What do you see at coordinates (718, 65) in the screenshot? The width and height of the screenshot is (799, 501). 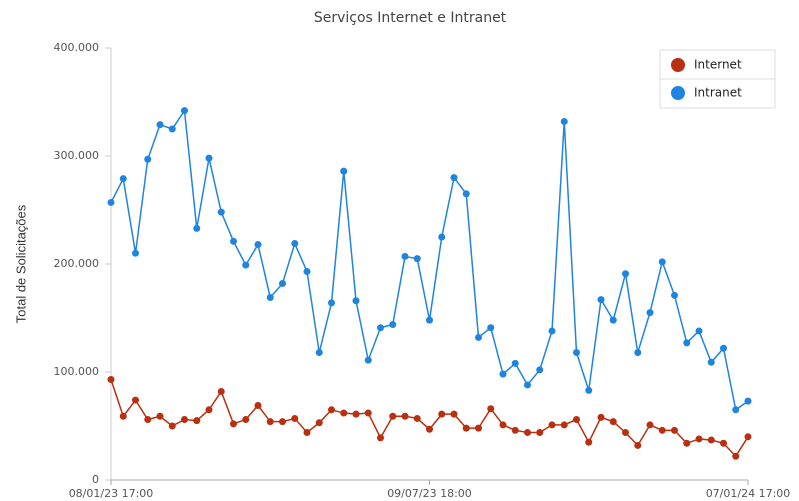 I see `legend-label: Internet` at bounding box center [718, 65].